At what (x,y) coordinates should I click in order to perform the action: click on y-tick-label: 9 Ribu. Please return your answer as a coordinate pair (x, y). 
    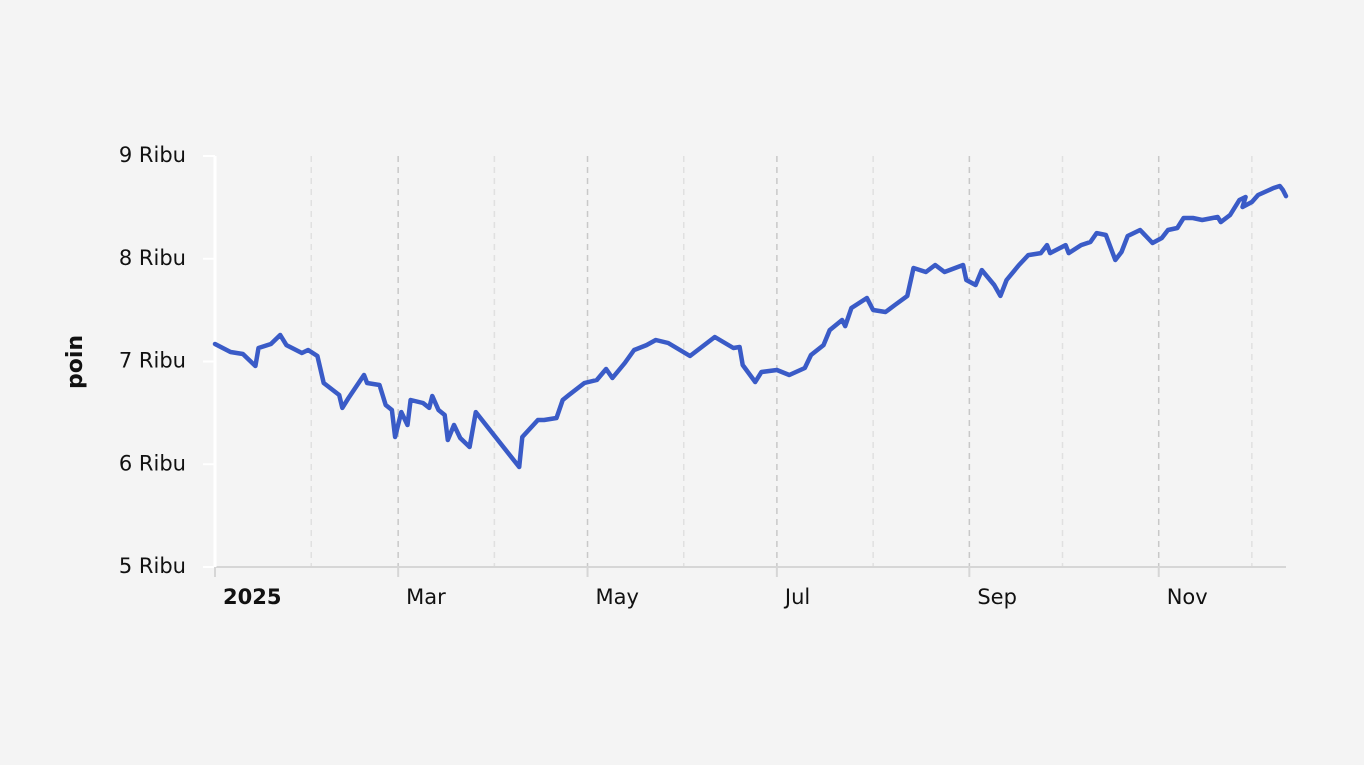
    Looking at the image, I should click on (152, 155).